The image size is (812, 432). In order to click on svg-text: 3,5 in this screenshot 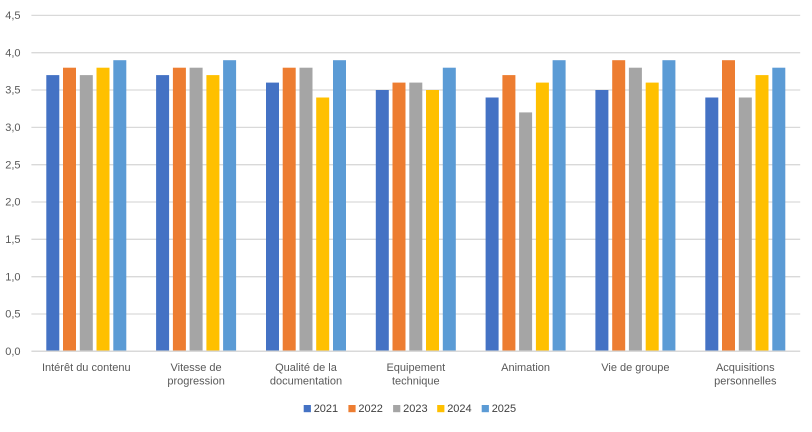, I will do `click(12, 91)`.